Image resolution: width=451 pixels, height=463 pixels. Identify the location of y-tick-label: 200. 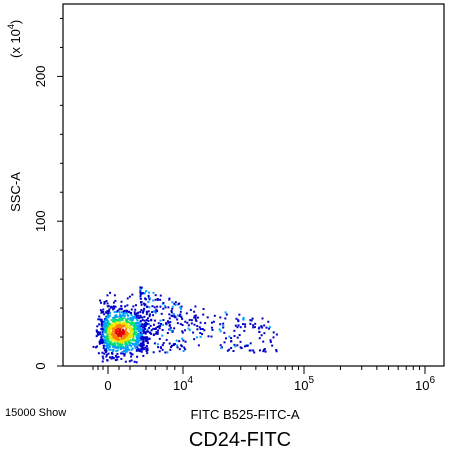
(40, 77).